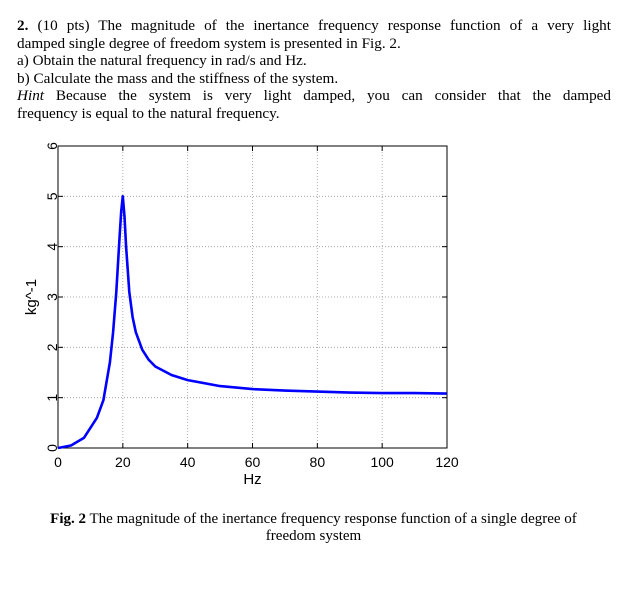 This screenshot has height=590, width=627. What do you see at coordinates (52, 347) in the screenshot?
I see `y-tick-label: 2` at bounding box center [52, 347].